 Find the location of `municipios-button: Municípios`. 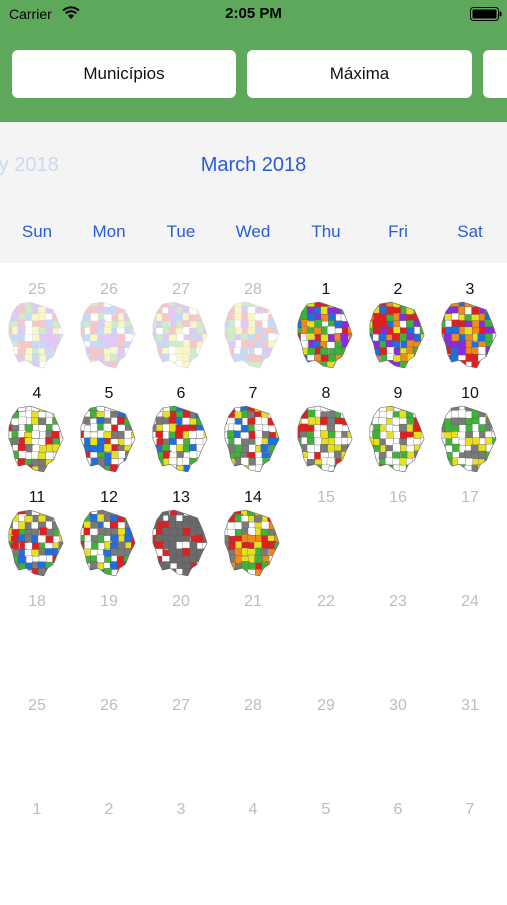

municipios-button: Municípios is located at coordinates (124, 74).